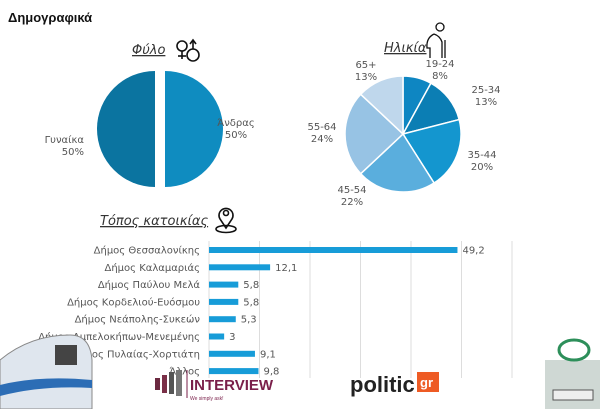  Describe the element at coordinates (136, 354) in the screenshot. I see `bar-category-label: Δήμος Πυλαίας-Χορτιάτη` at that location.